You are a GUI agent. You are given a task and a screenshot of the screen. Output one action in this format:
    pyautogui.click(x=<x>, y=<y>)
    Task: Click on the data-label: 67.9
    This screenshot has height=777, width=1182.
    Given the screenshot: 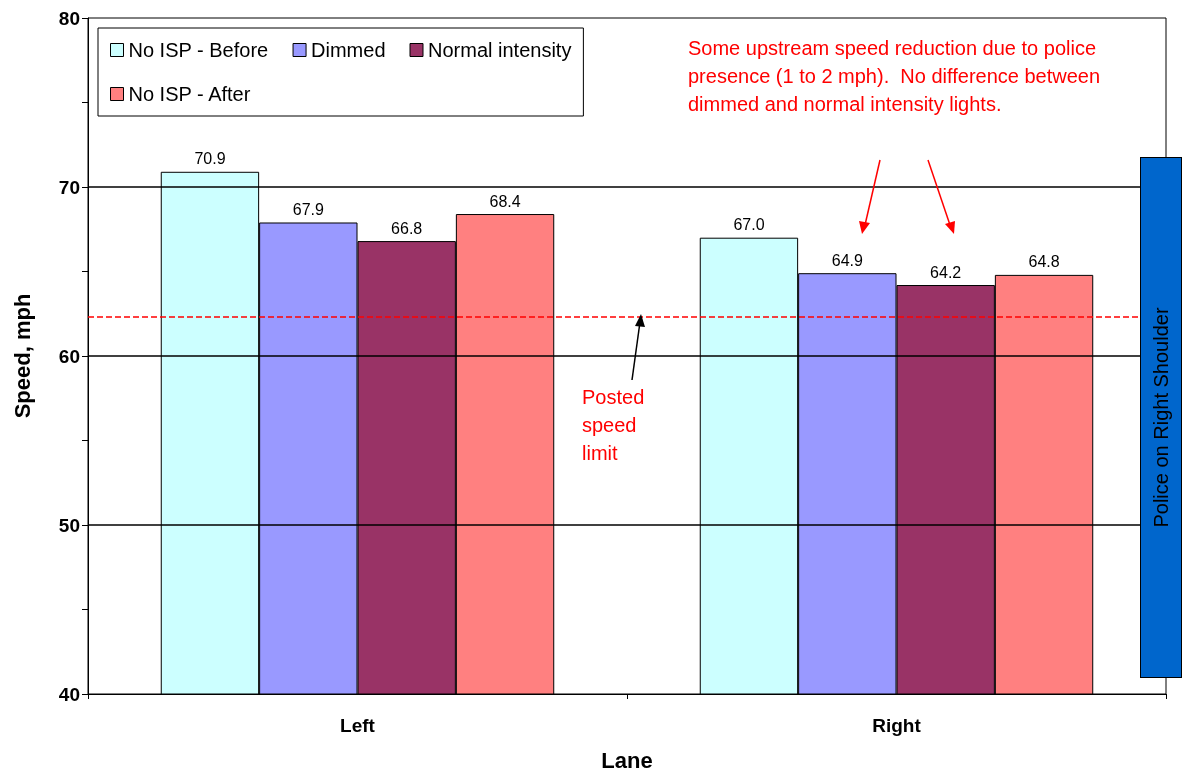 What is the action you would take?
    pyautogui.click(x=308, y=209)
    